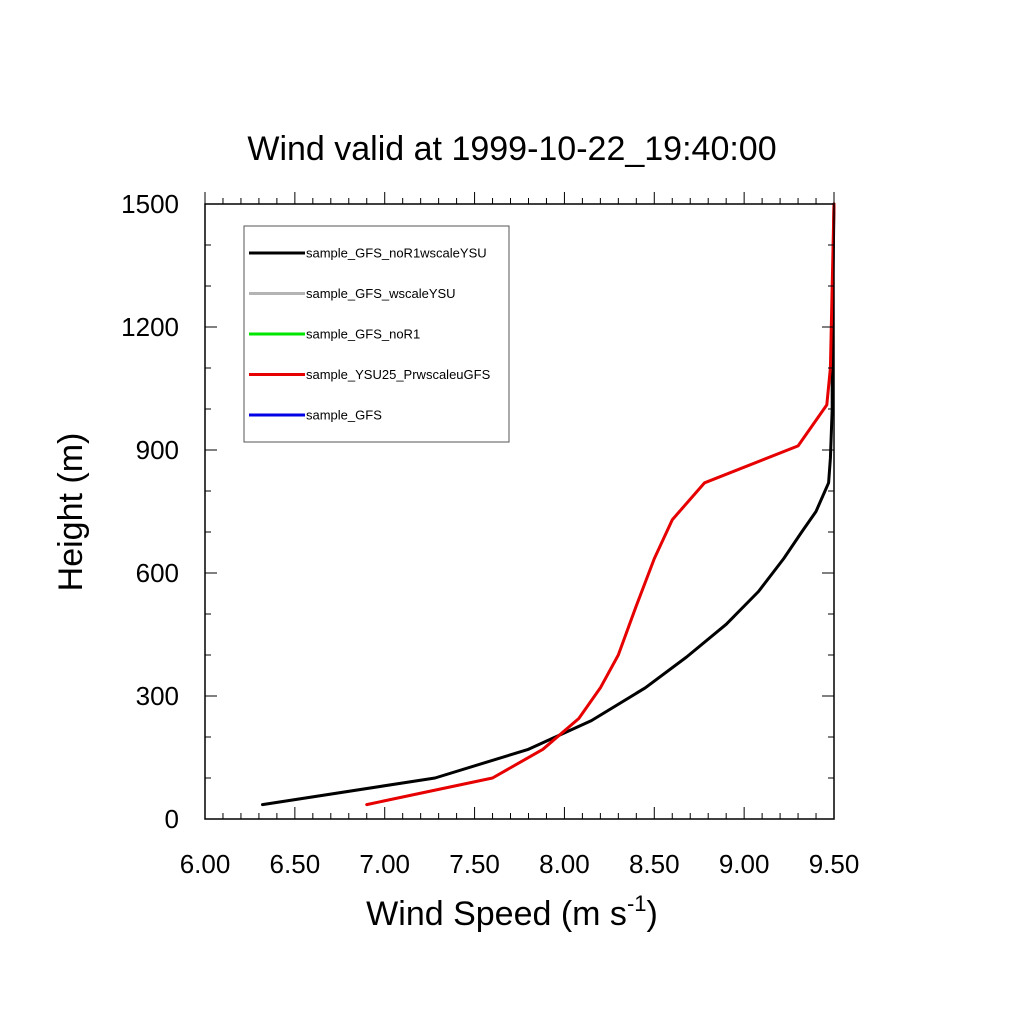 The image size is (1024, 1024). Describe the element at coordinates (157, 573) in the screenshot. I see `y-tick-label: 600` at that location.